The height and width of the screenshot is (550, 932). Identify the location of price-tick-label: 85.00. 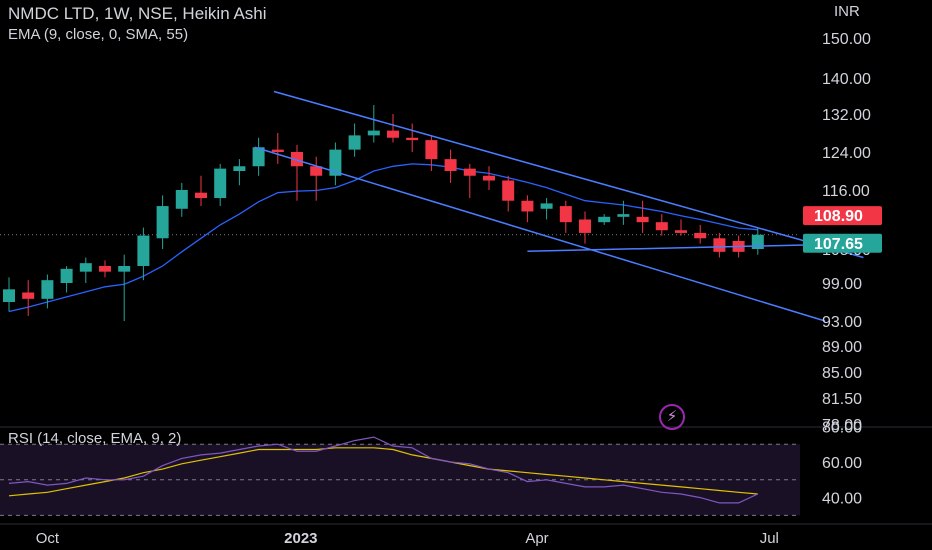
(842, 373).